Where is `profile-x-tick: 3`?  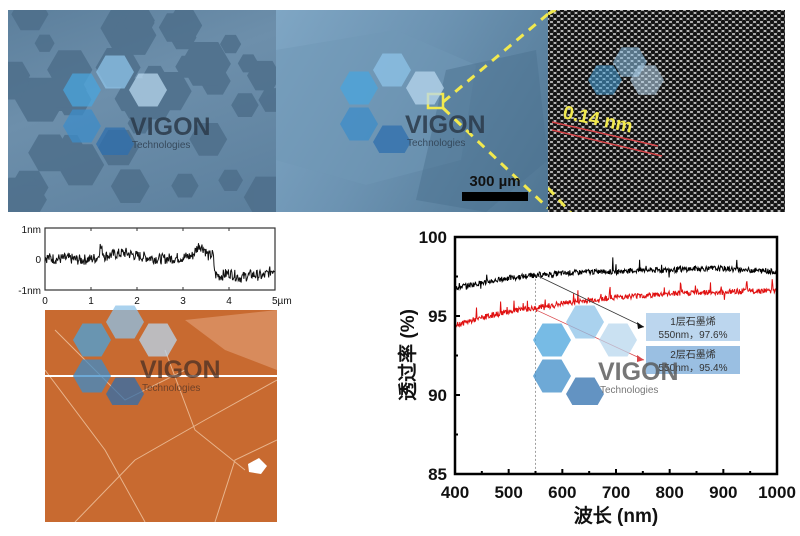 profile-x-tick: 3 is located at coordinates (183, 301).